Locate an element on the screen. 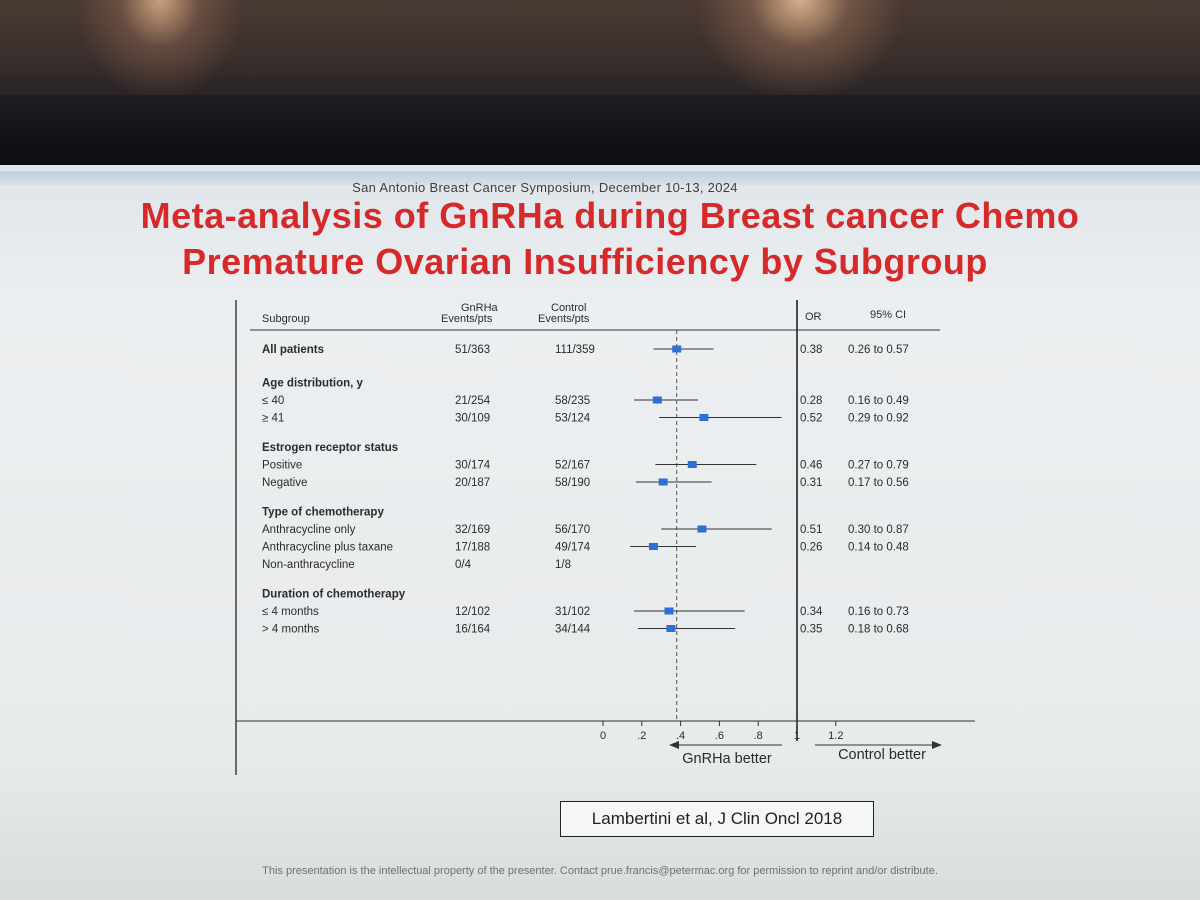 This screenshot has width=1200, height=900. favors-right-label: Control better is located at coordinates (882, 755).